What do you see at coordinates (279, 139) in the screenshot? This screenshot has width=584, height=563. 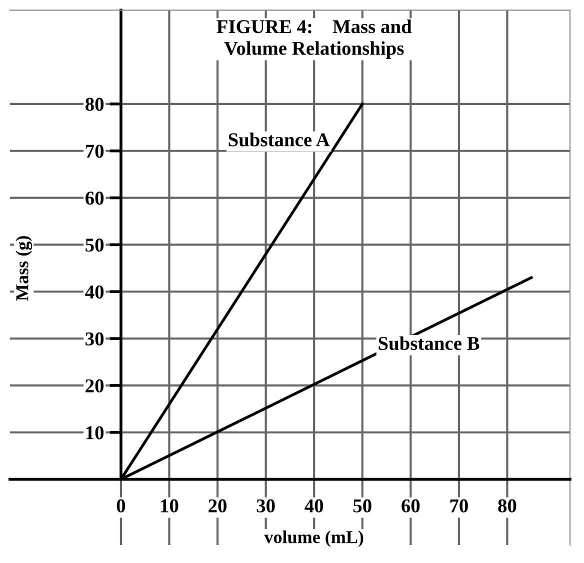 I see `series-label: Substance A` at bounding box center [279, 139].